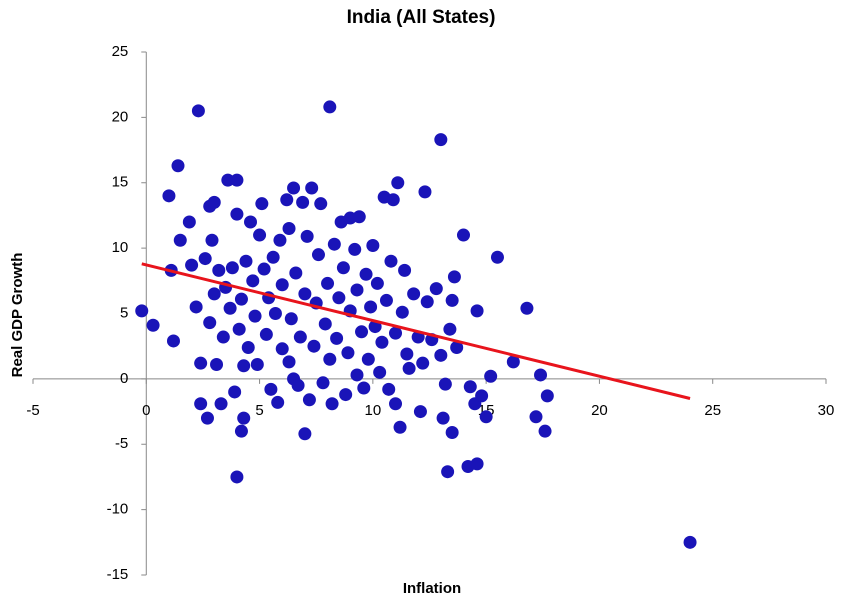 The width and height of the screenshot is (843, 602). Describe the element at coordinates (416, 331) in the screenshot. I see `trend-line` at that location.